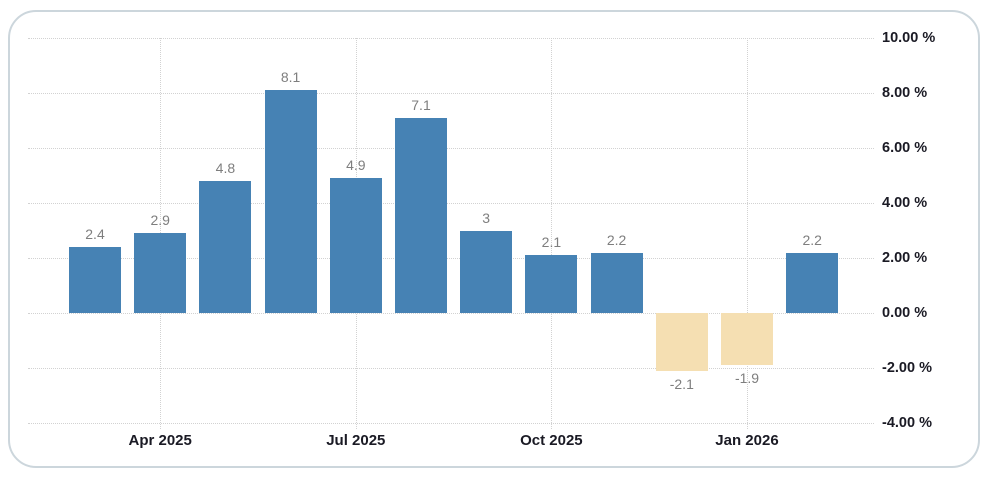 Image resolution: width=988 pixels, height=479 pixels. Describe the element at coordinates (551, 242) in the screenshot. I see `bar-value-label: 2.1` at that location.